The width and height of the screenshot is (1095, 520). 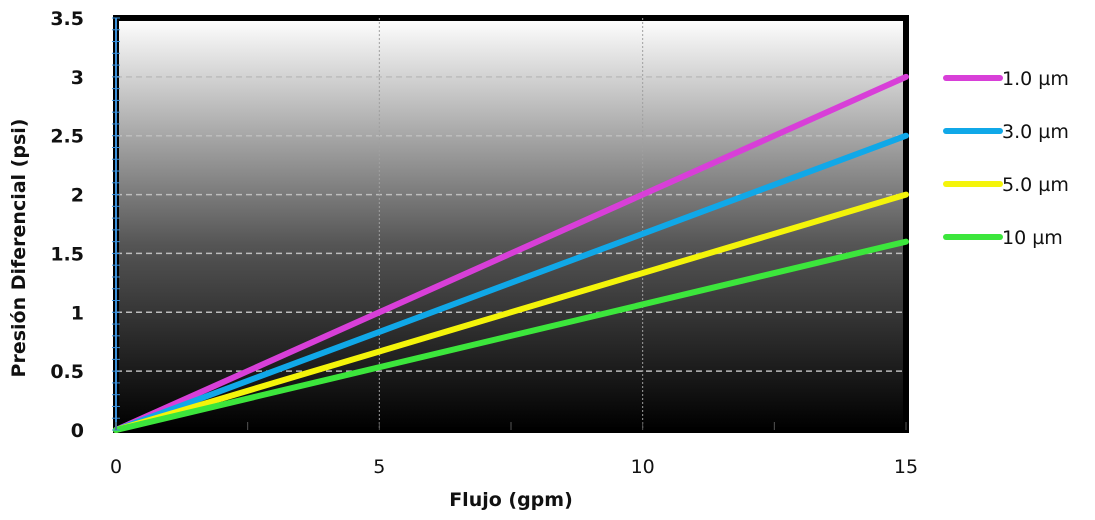 What do you see at coordinates (1032, 238) in the screenshot?
I see `legend-label: 10 µm` at bounding box center [1032, 238].